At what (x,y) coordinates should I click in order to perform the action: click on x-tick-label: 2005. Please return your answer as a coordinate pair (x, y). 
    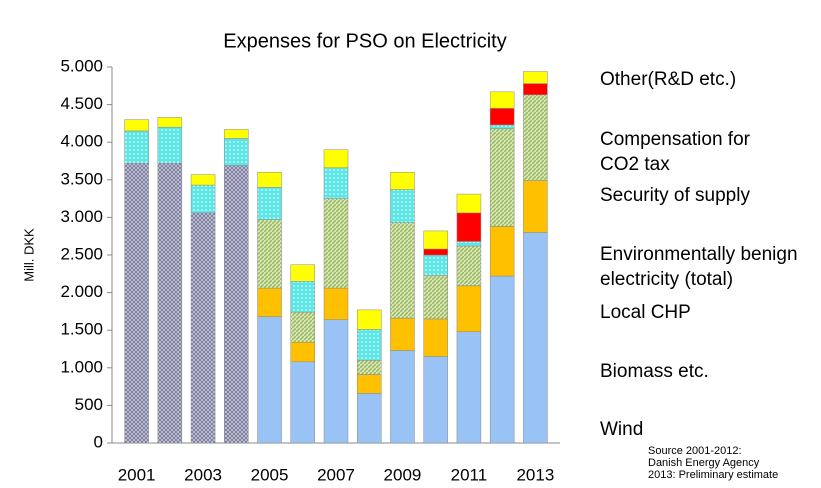
    Looking at the image, I should click on (270, 474).